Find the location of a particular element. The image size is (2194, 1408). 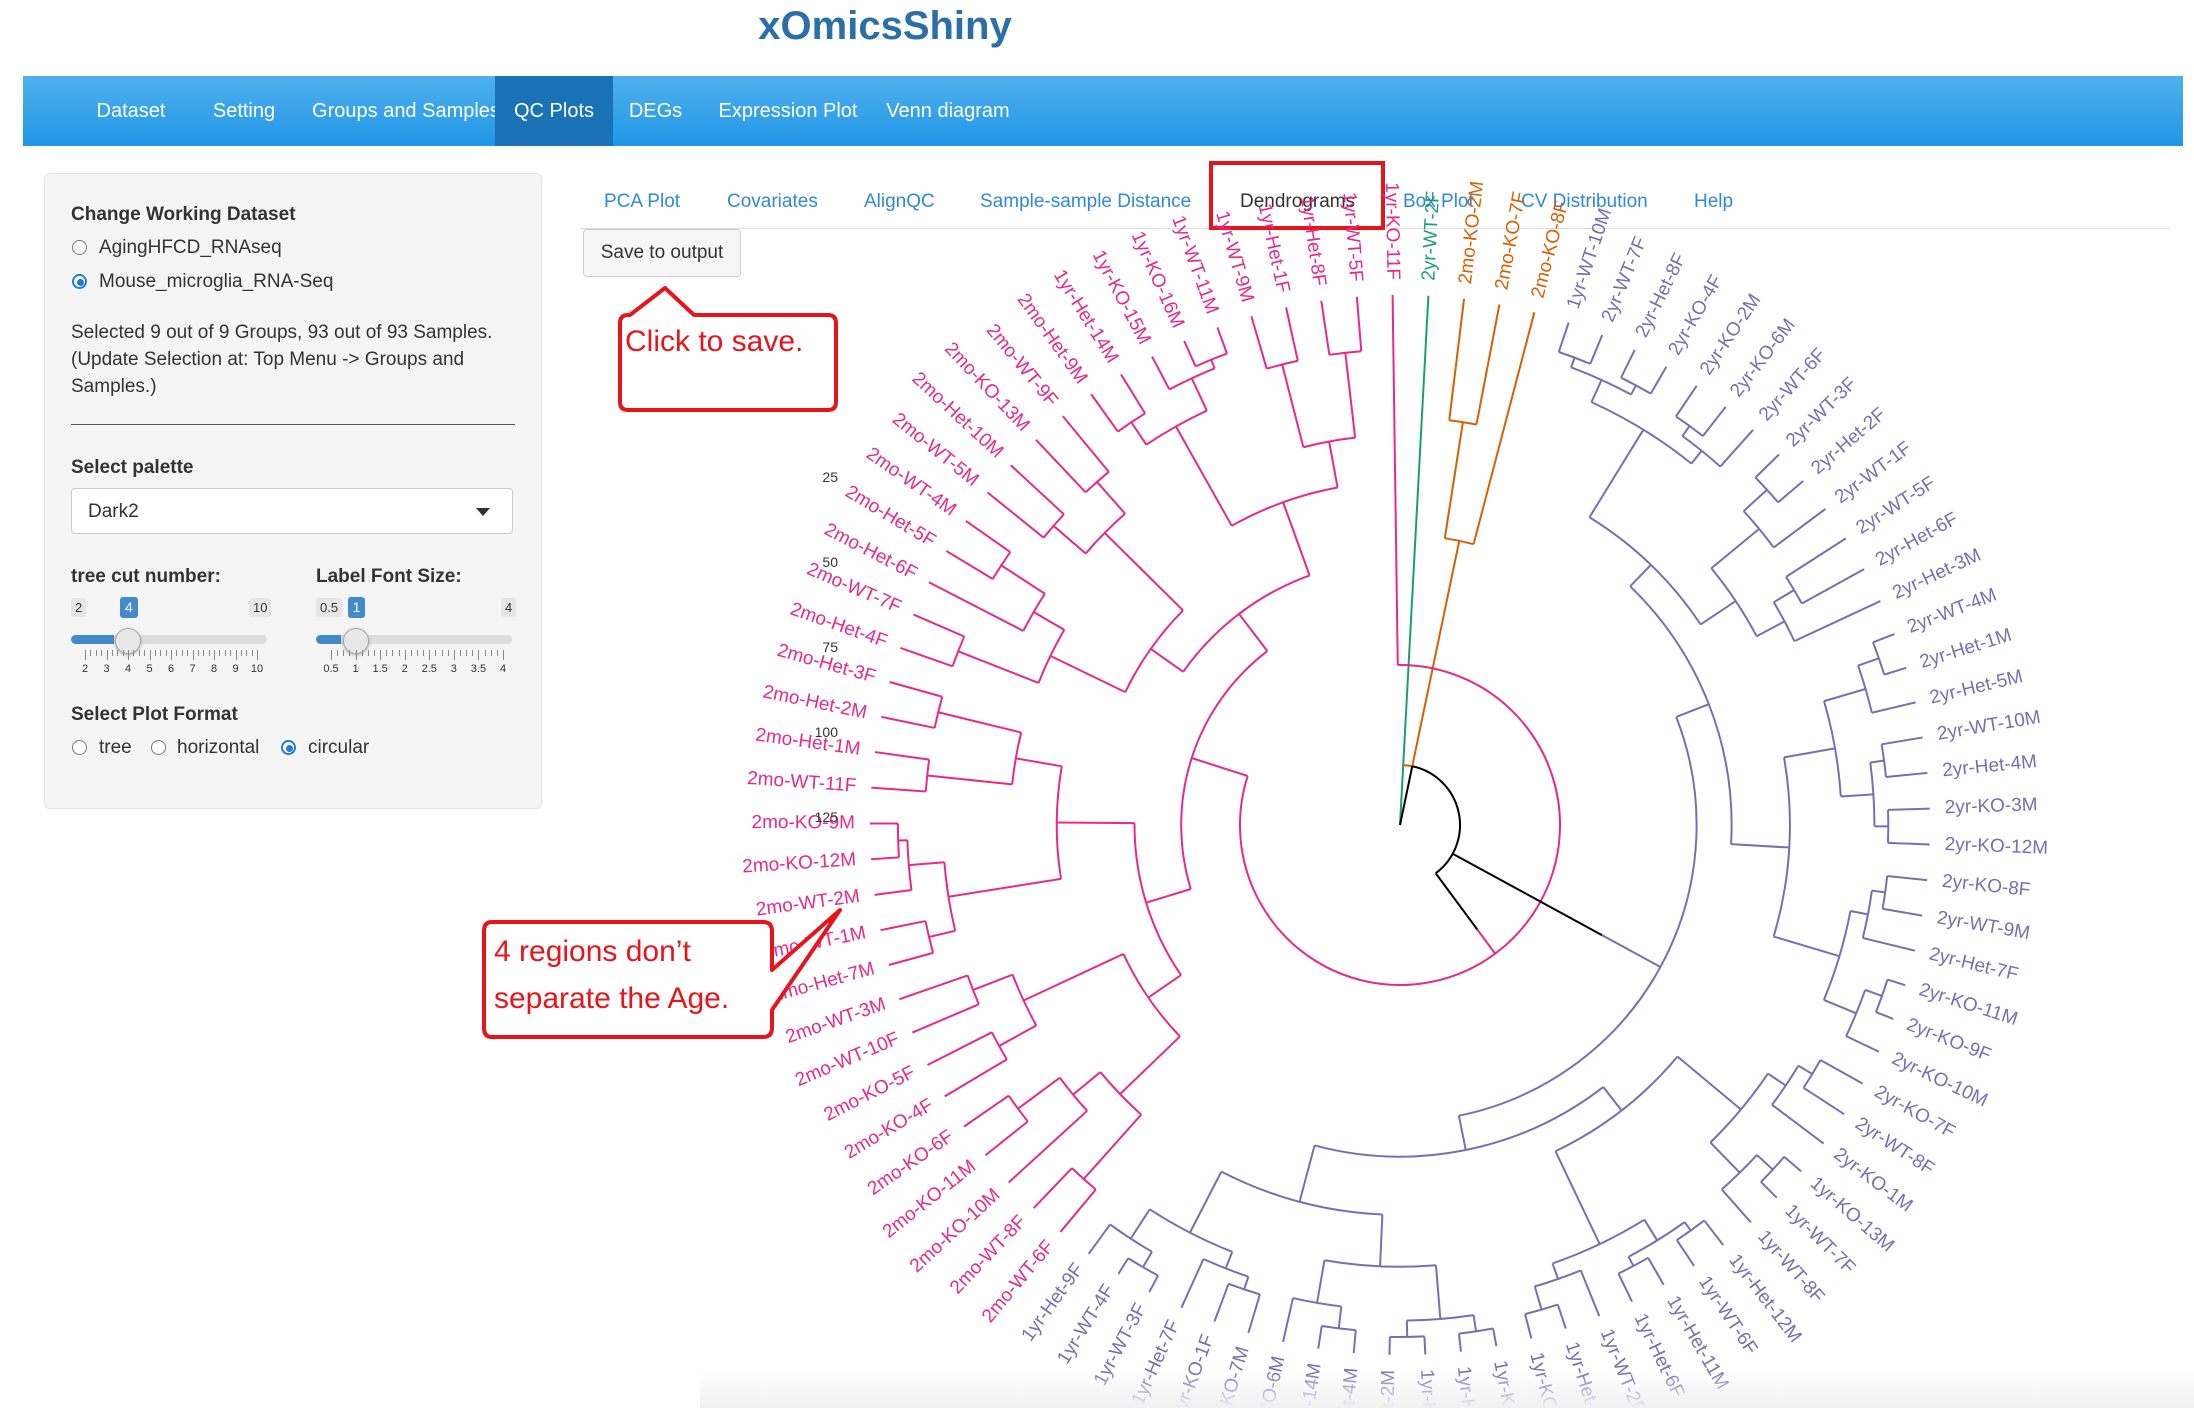

dendrogram-leaf-label: 2mo-WT-11F is located at coordinates (801, 782).